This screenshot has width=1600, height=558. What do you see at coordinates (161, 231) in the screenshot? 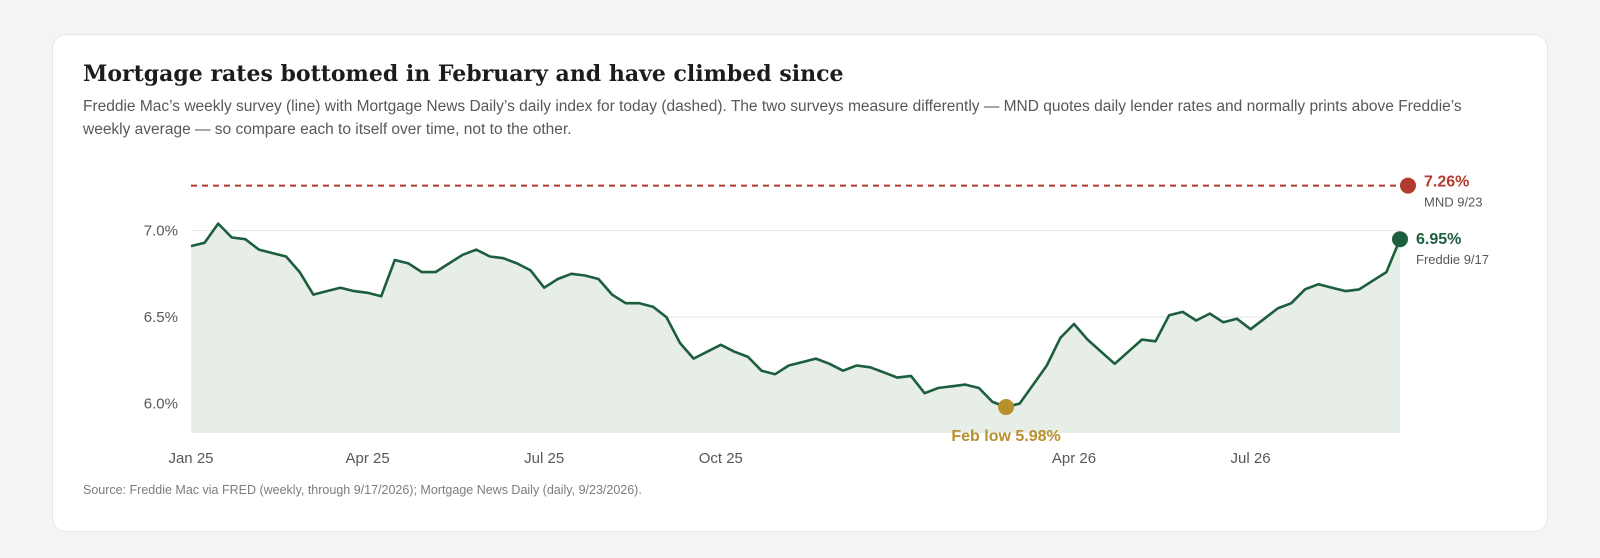
I see `y-tick-label: 7.0%` at bounding box center [161, 231].